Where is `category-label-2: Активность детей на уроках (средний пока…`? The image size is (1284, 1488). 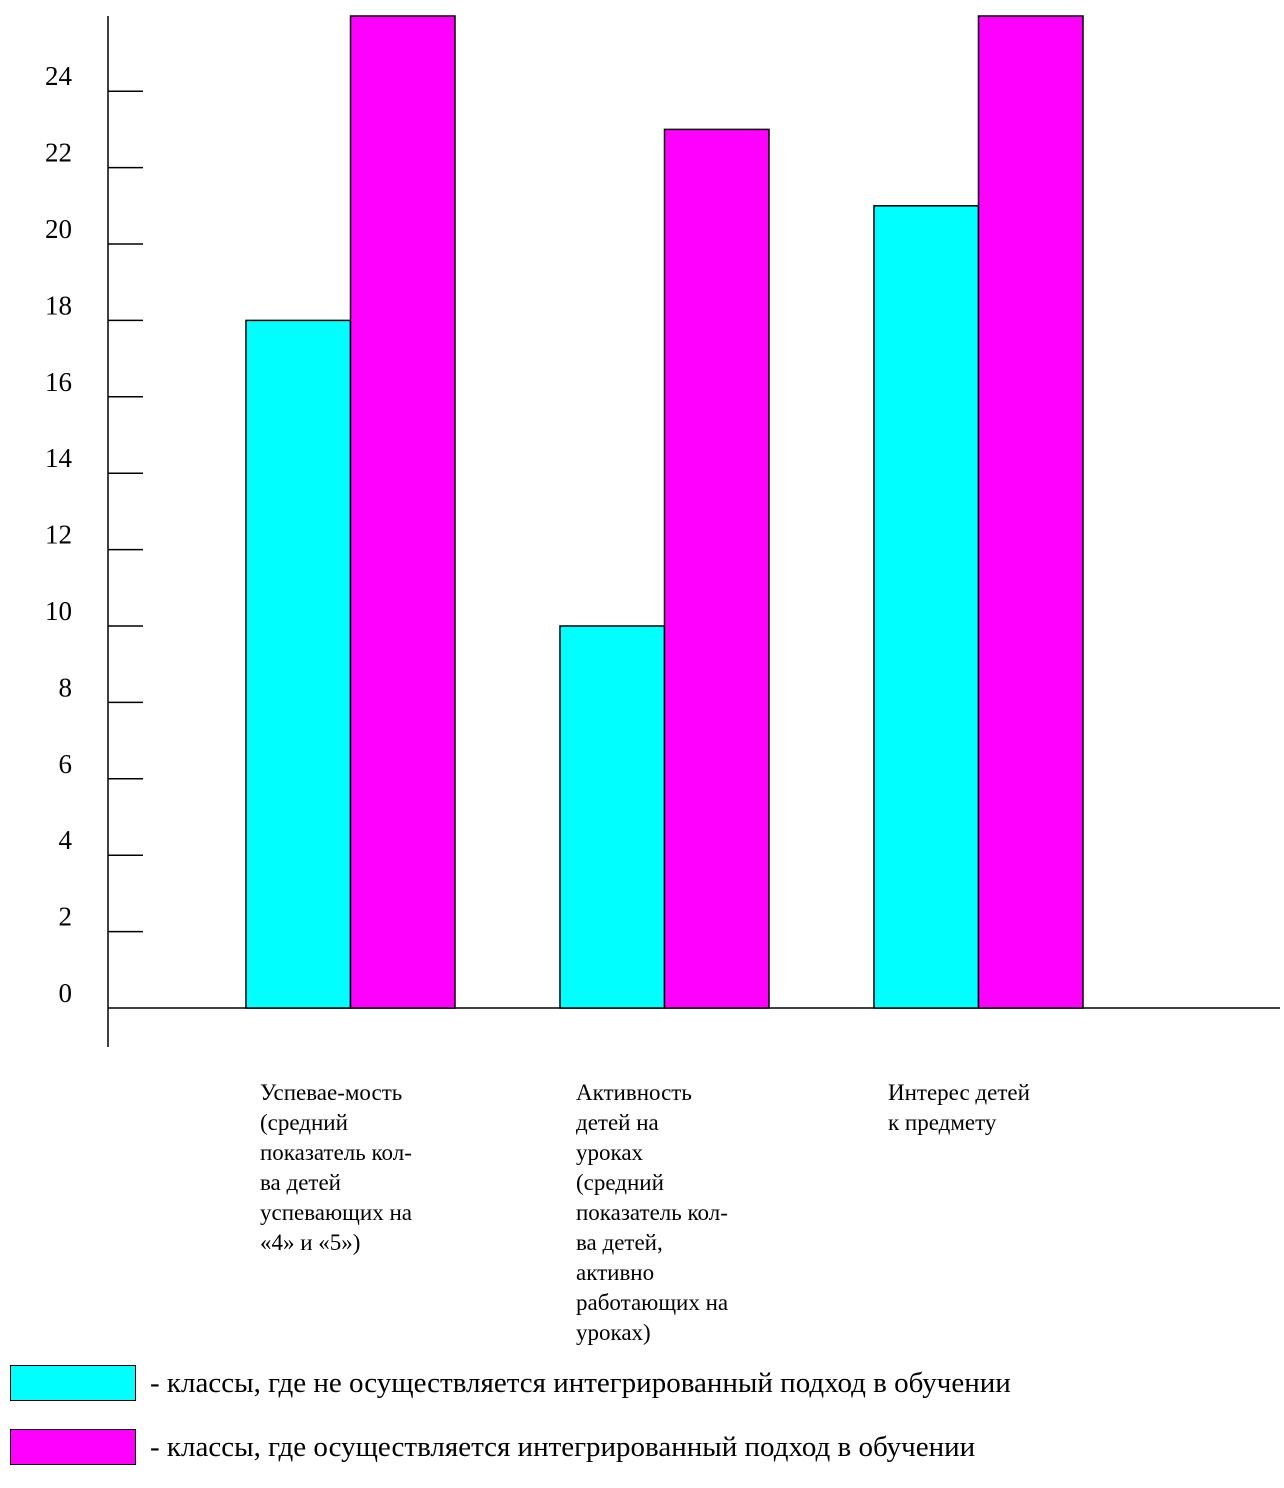
category-label-2: Активность детей на уроках (средний пока… is located at coordinates (652, 1212).